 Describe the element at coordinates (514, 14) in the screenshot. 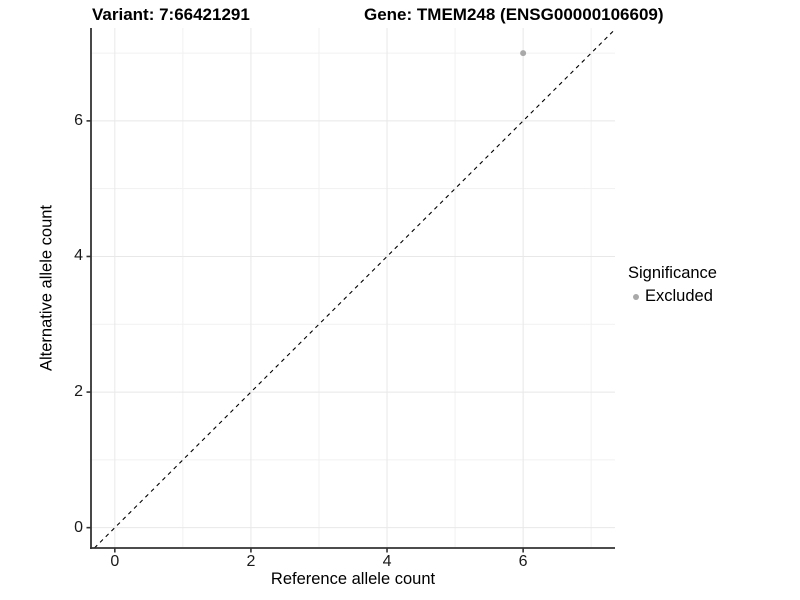

I see `gene-title: Gene: TMEM248 (ENSG00000106609)` at that location.